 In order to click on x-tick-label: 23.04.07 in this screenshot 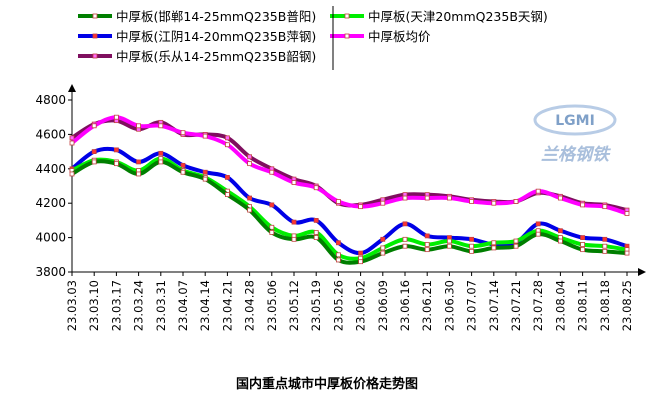, I will do `click(183, 305)`.